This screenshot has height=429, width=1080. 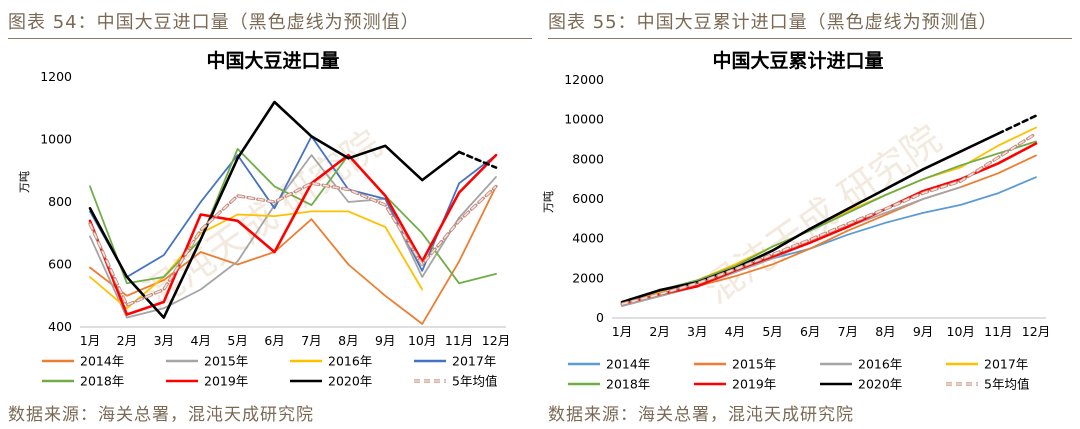 What do you see at coordinates (588, 198) in the screenshot?
I see `y-tick-label: 6000` at bounding box center [588, 198].